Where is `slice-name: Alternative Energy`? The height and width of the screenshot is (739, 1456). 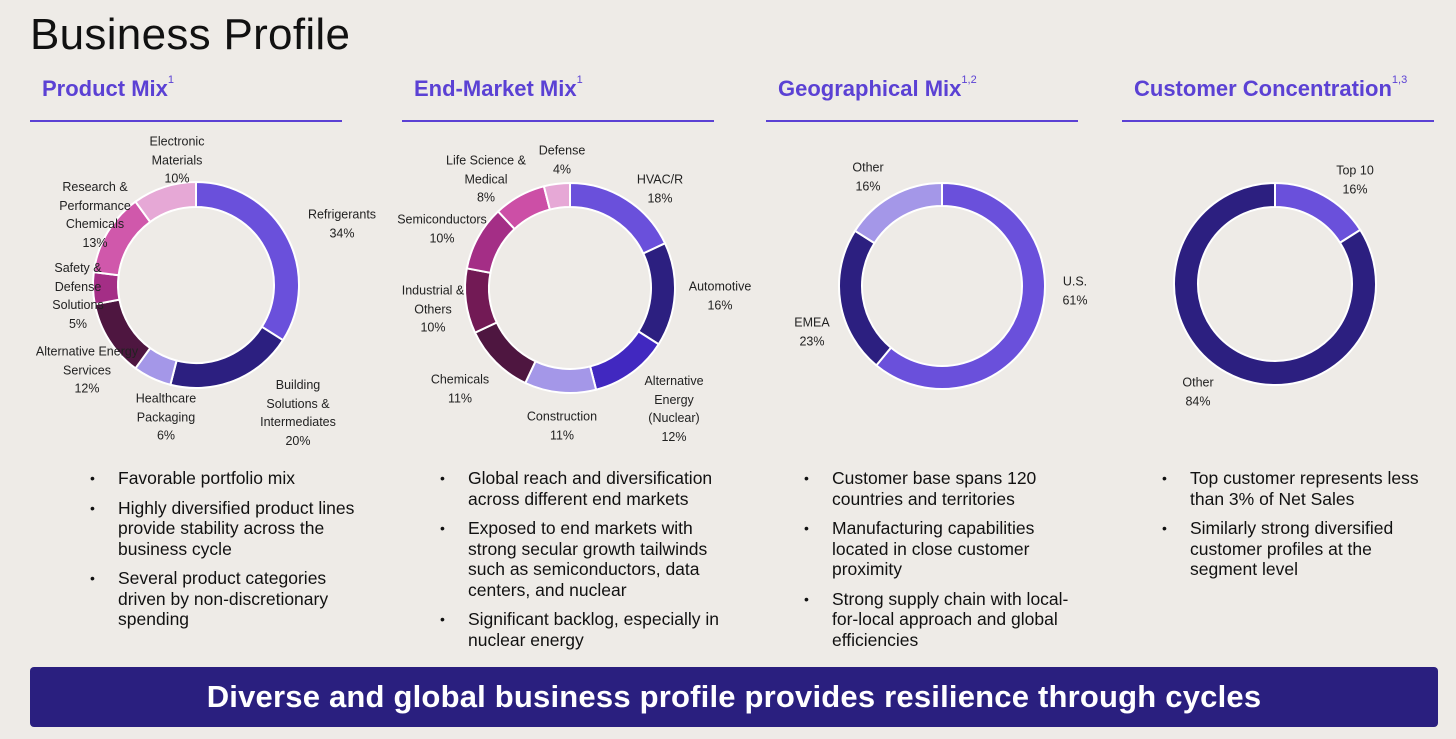
slice-name: Alternative Energy is located at coordinates (87, 351).